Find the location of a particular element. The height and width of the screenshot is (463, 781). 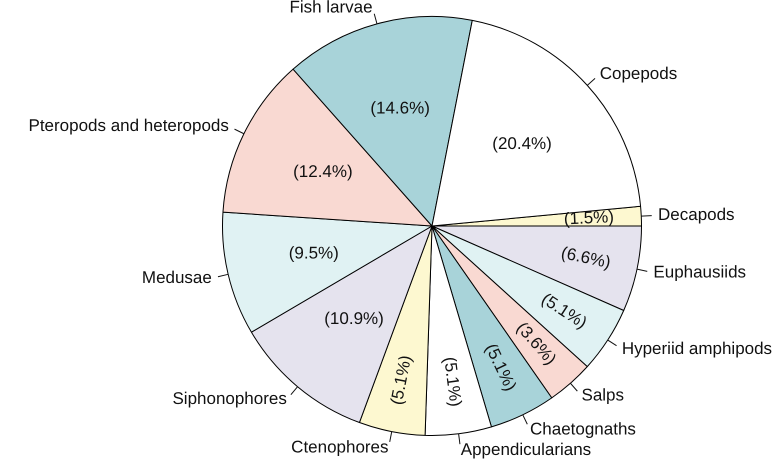

data-label: (14.6%) is located at coordinates (400, 108).